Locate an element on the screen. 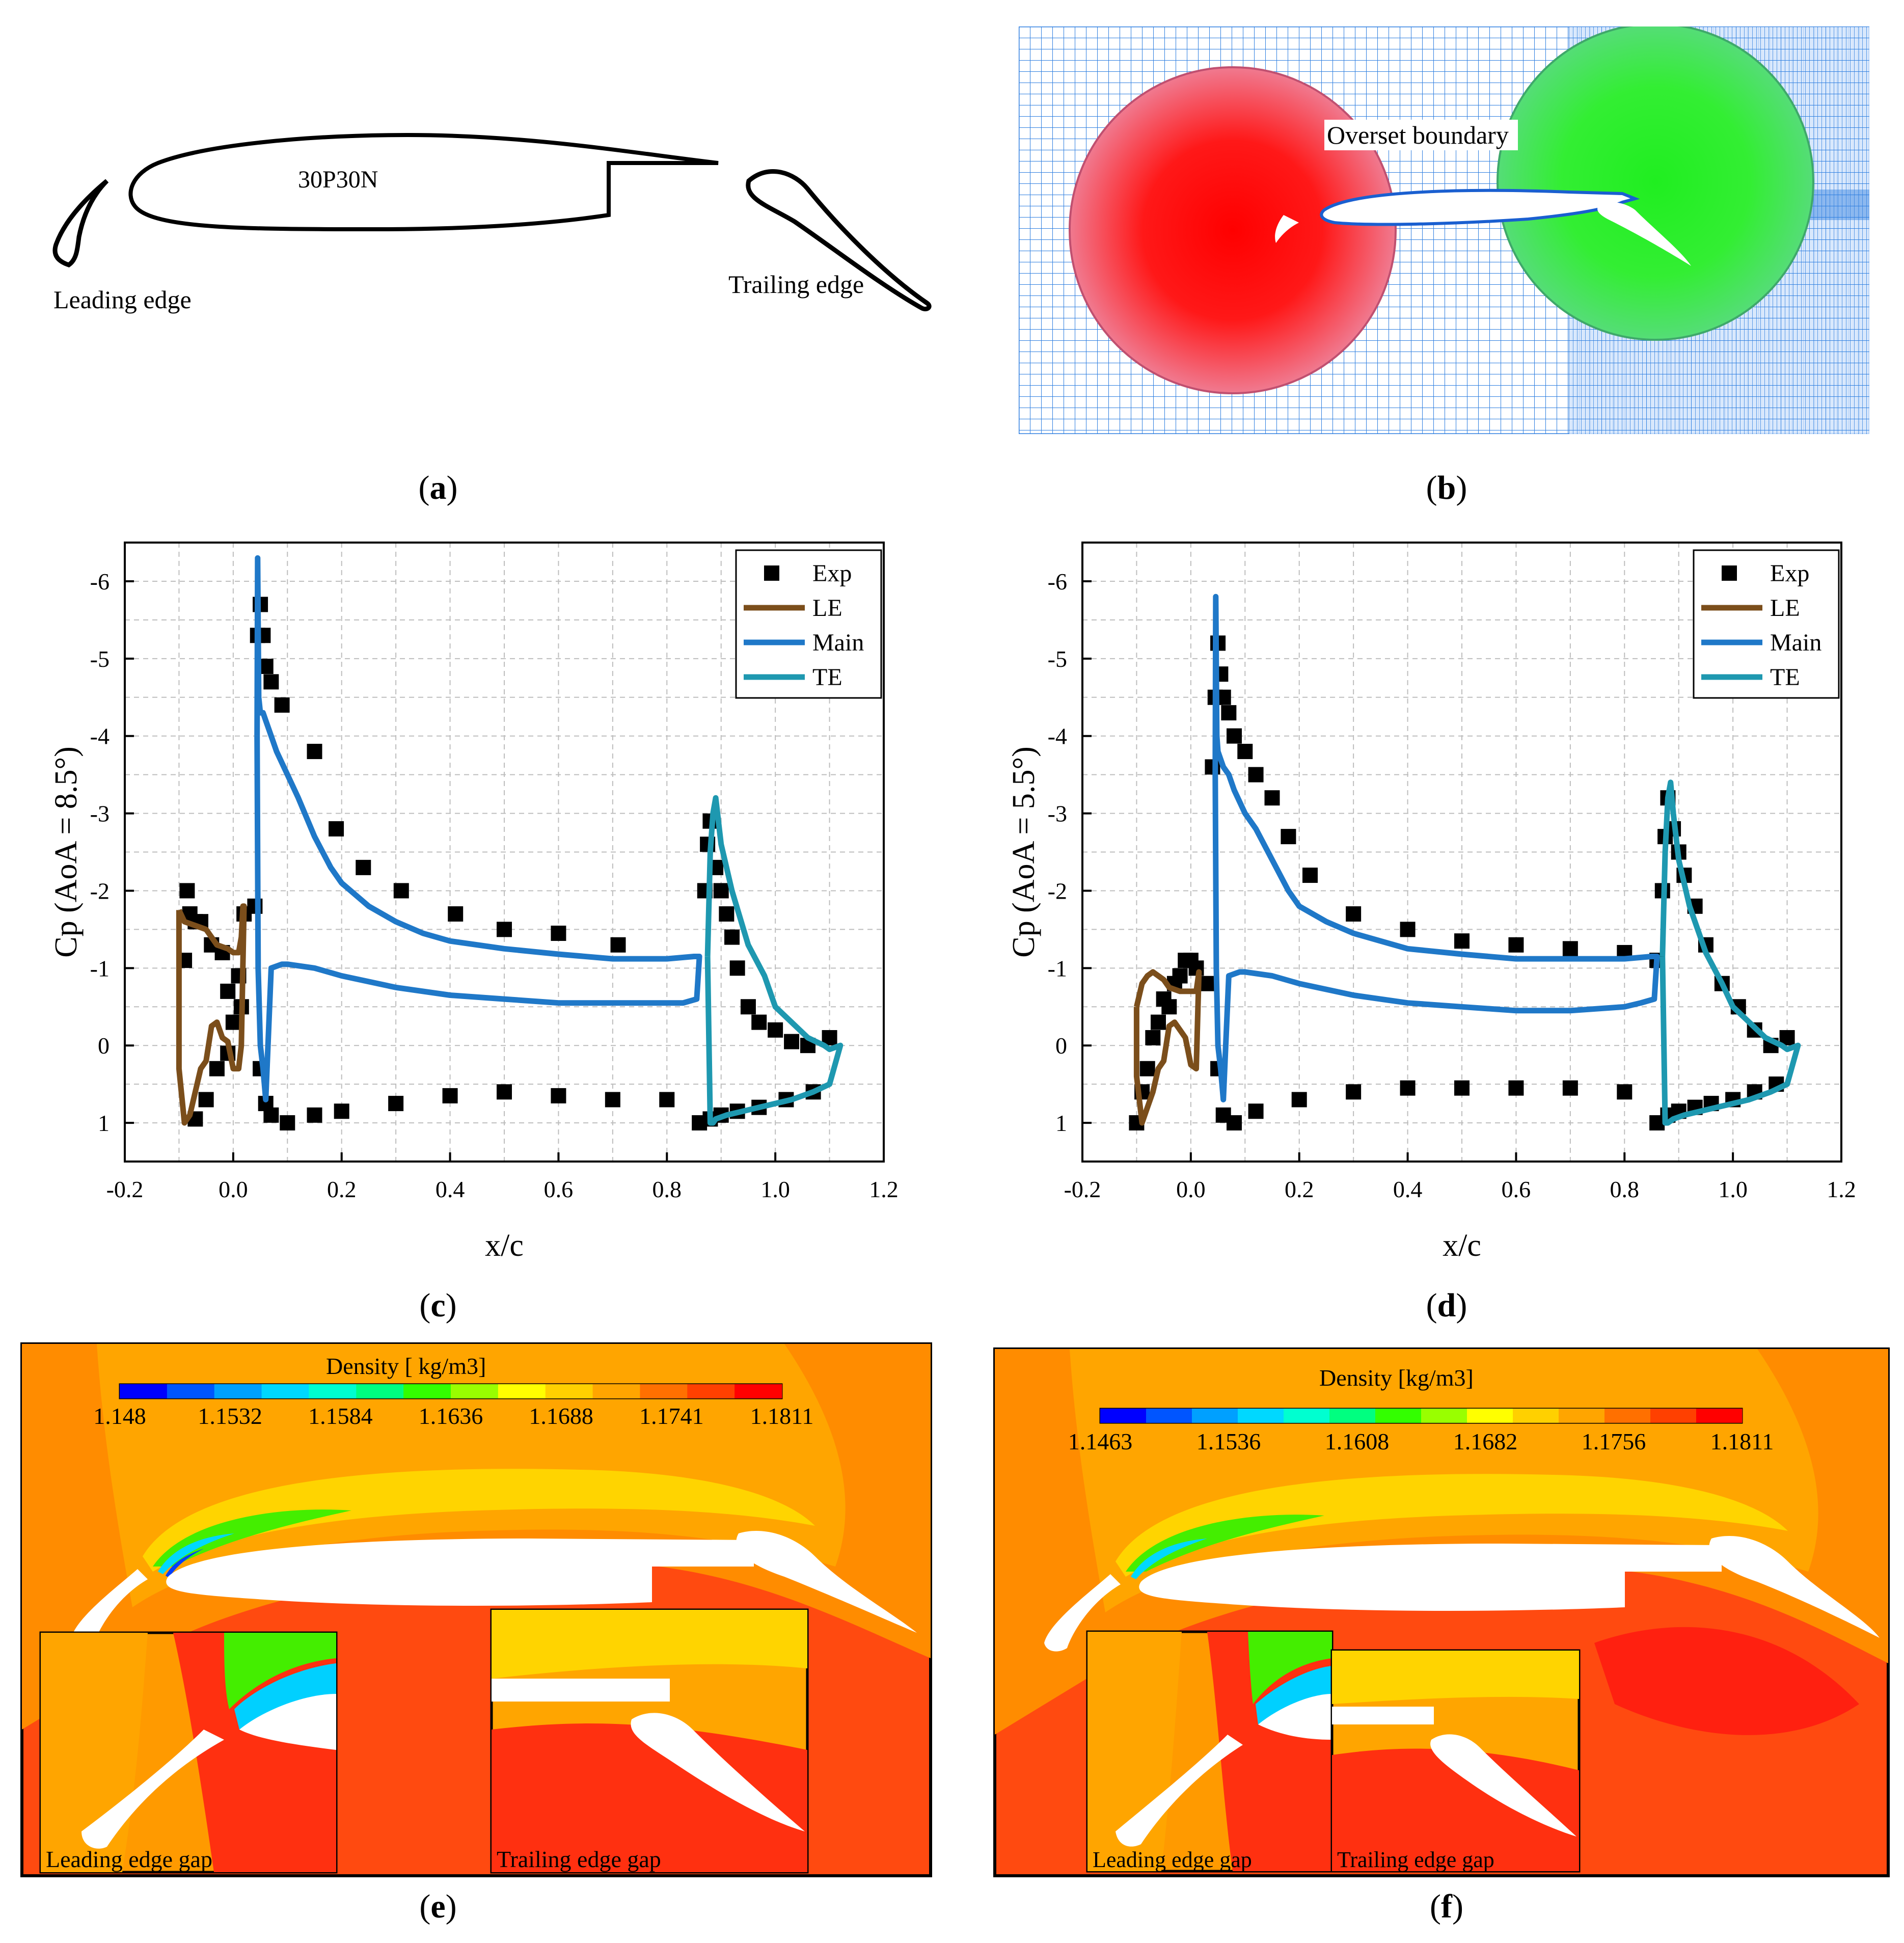 Image resolution: width=1904 pixels, height=1943 pixels. colorbar-tick-label: 1.1536 is located at coordinates (1228, 1441).